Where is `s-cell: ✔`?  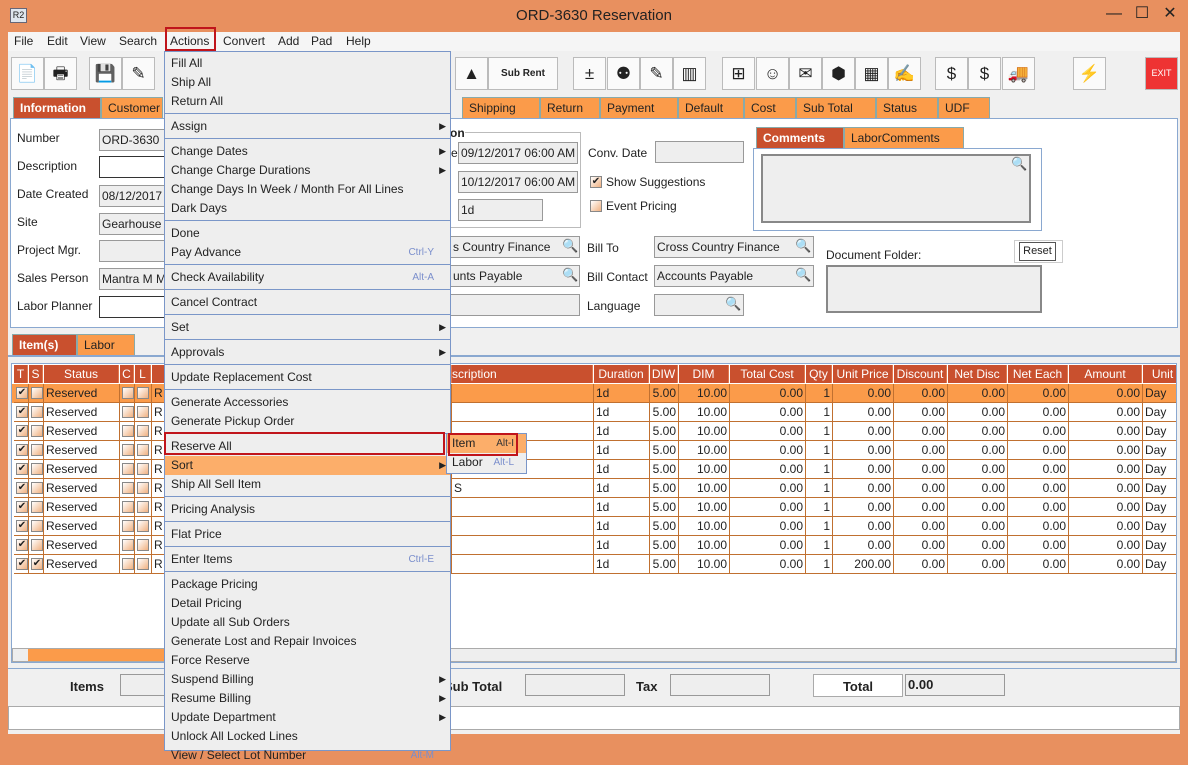
s-cell: ✔ is located at coordinates (36, 564).